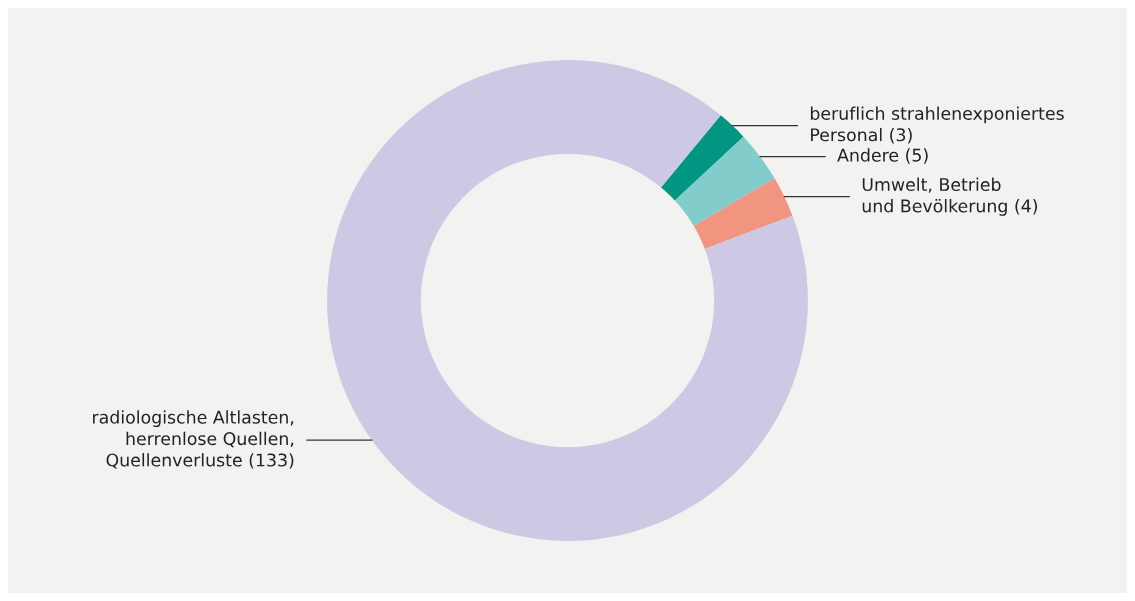 The width and height of the screenshot is (1135, 601). I want to click on slice-label: beruflich strahlenexponiertes Personal (3), so click(937, 125).